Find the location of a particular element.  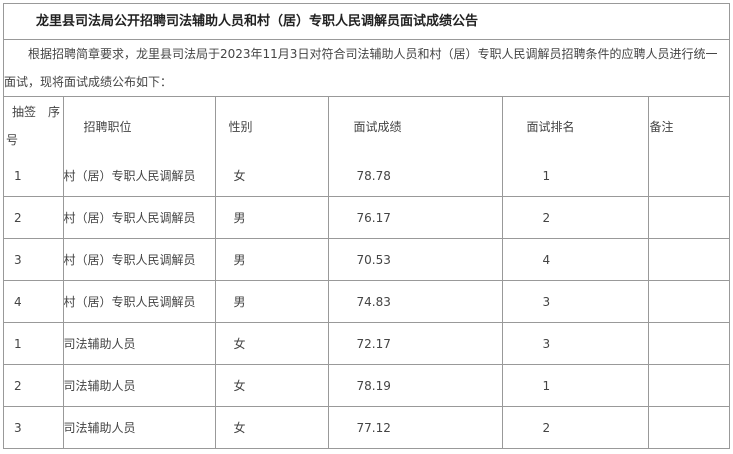

cell-score: 70.53 is located at coordinates (415, 259).